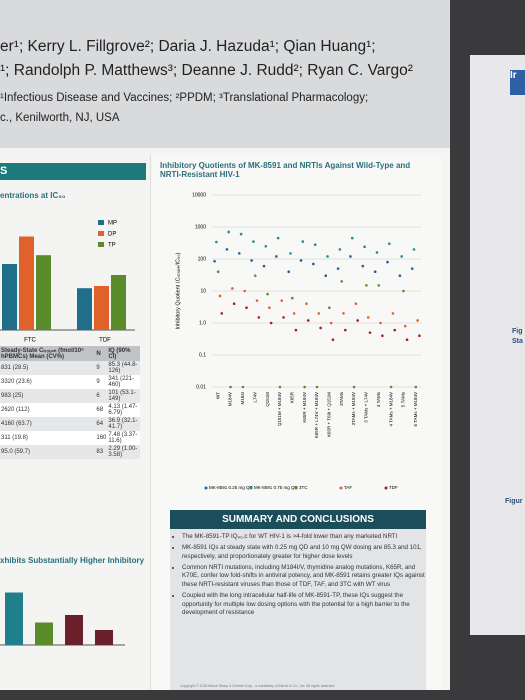  I want to click on x-tick-label: K65R, so click(291, 397).